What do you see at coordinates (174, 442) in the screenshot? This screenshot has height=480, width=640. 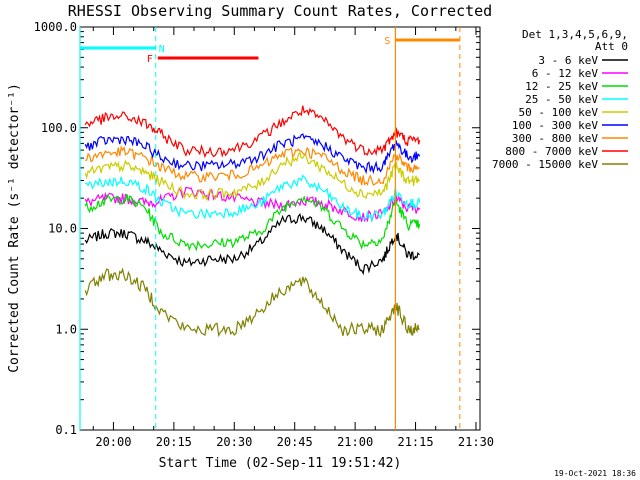 I see `x-tick-label: 20:15` at bounding box center [174, 442].